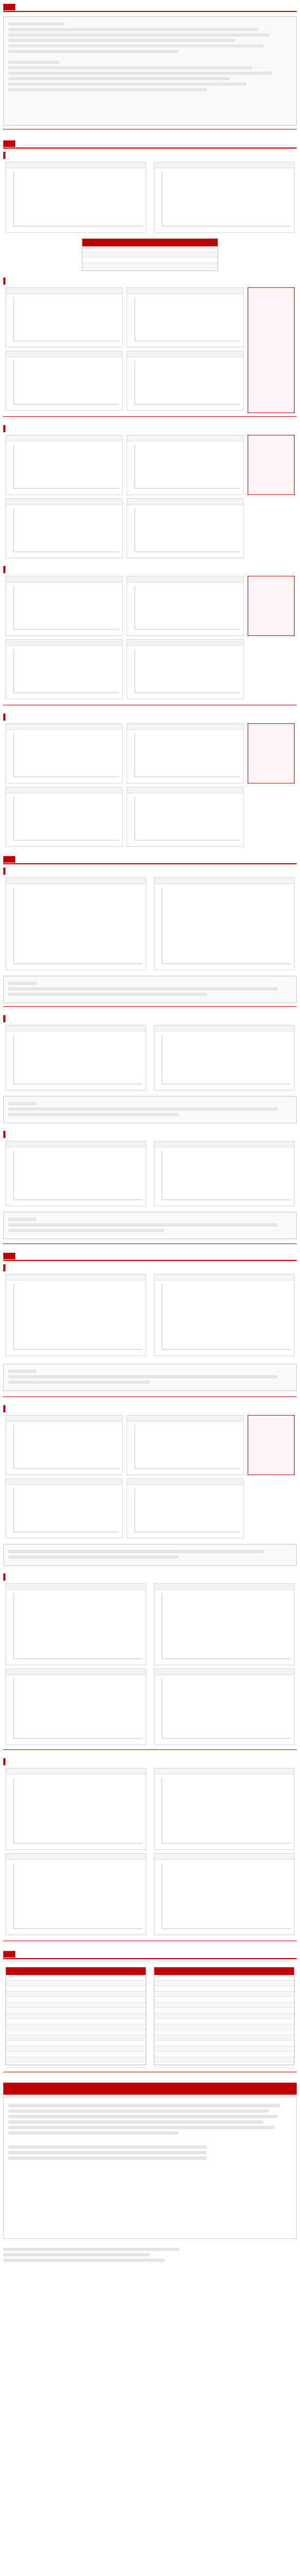 The width and height of the screenshot is (300, 2576). What do you see at coordinates (150, 242) in the screenshot?
I see `table-header` at bounding box center [150, 242].